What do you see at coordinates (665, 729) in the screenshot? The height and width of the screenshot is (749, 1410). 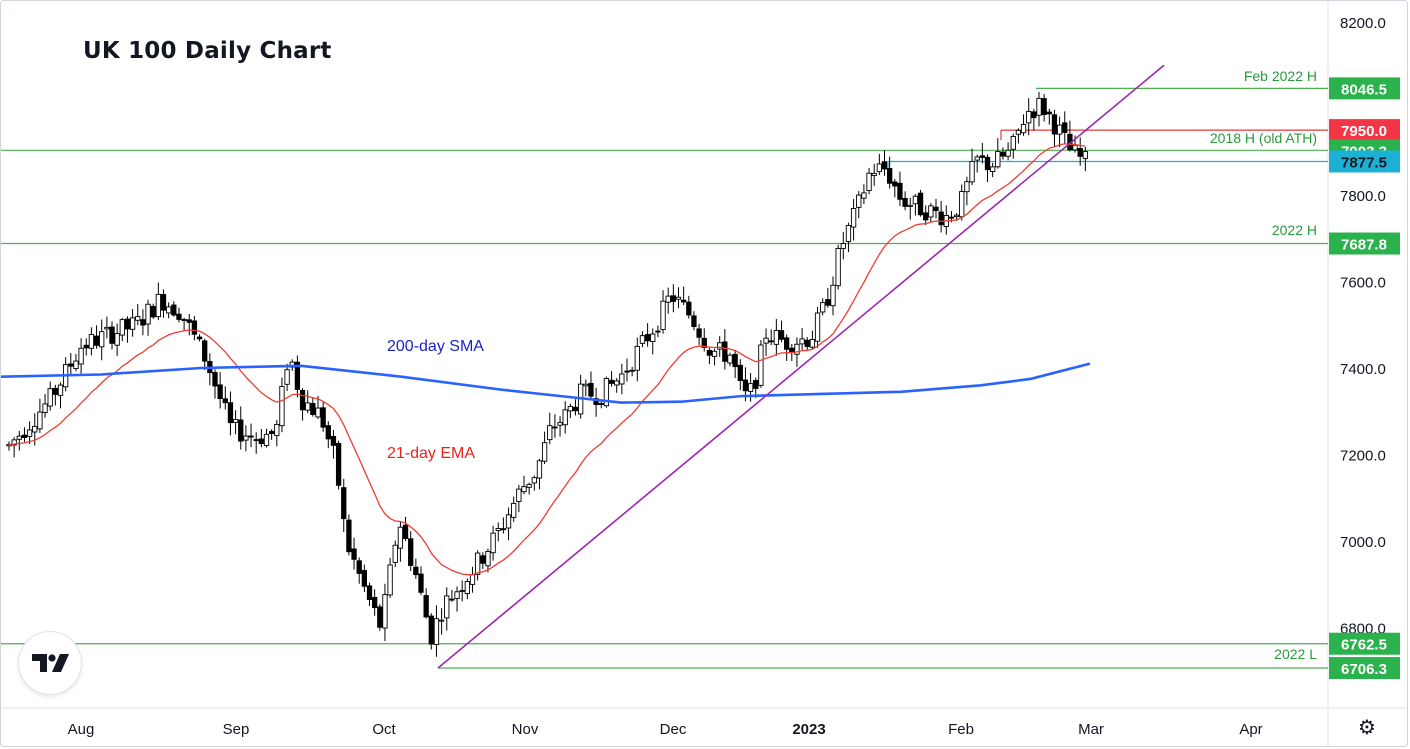 I see `time-axis: Aug Sep Oct Nov Dec 2023 Feb Mar Apr` at bounding box center [665, 729].